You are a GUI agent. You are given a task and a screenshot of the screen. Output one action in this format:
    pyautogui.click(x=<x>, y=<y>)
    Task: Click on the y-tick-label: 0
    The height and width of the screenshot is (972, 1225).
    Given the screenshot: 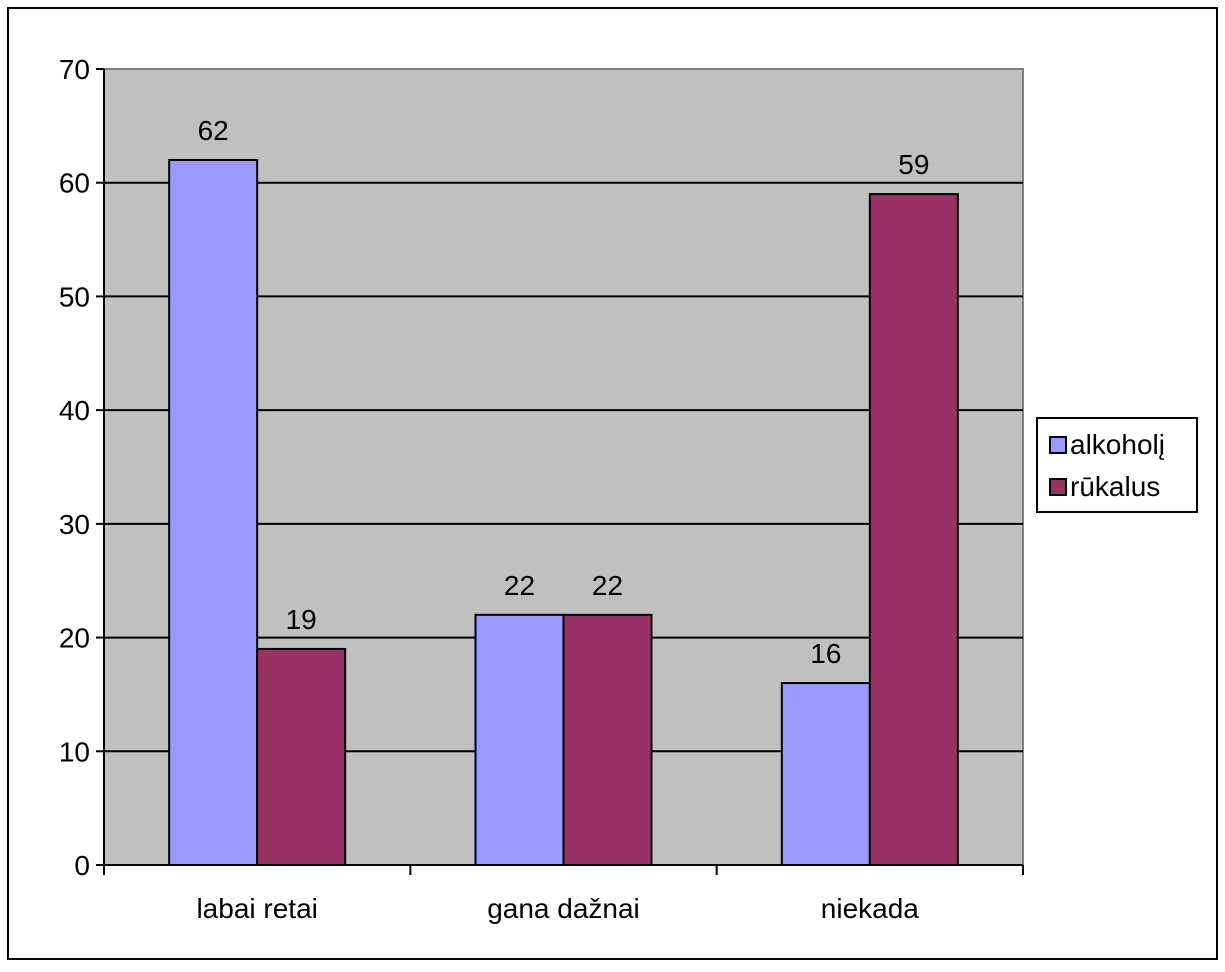 What is the action you would take?
    pyautogui.click(x=82, y=865)
    